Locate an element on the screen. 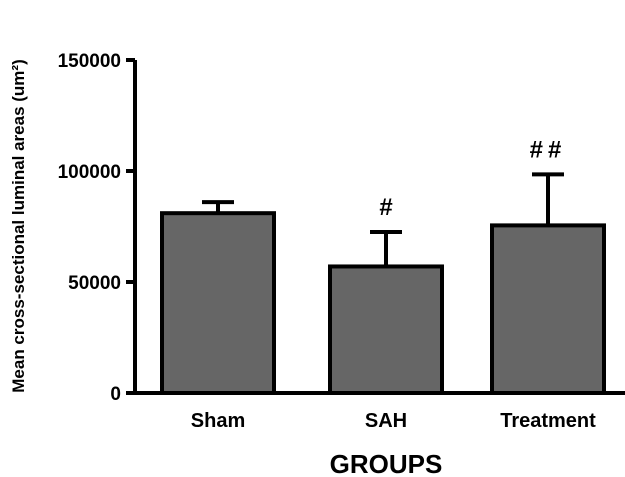 The width and height of the screenshot is (625, 477). y-tick-label: 0 is located at coordinates (115, 394).